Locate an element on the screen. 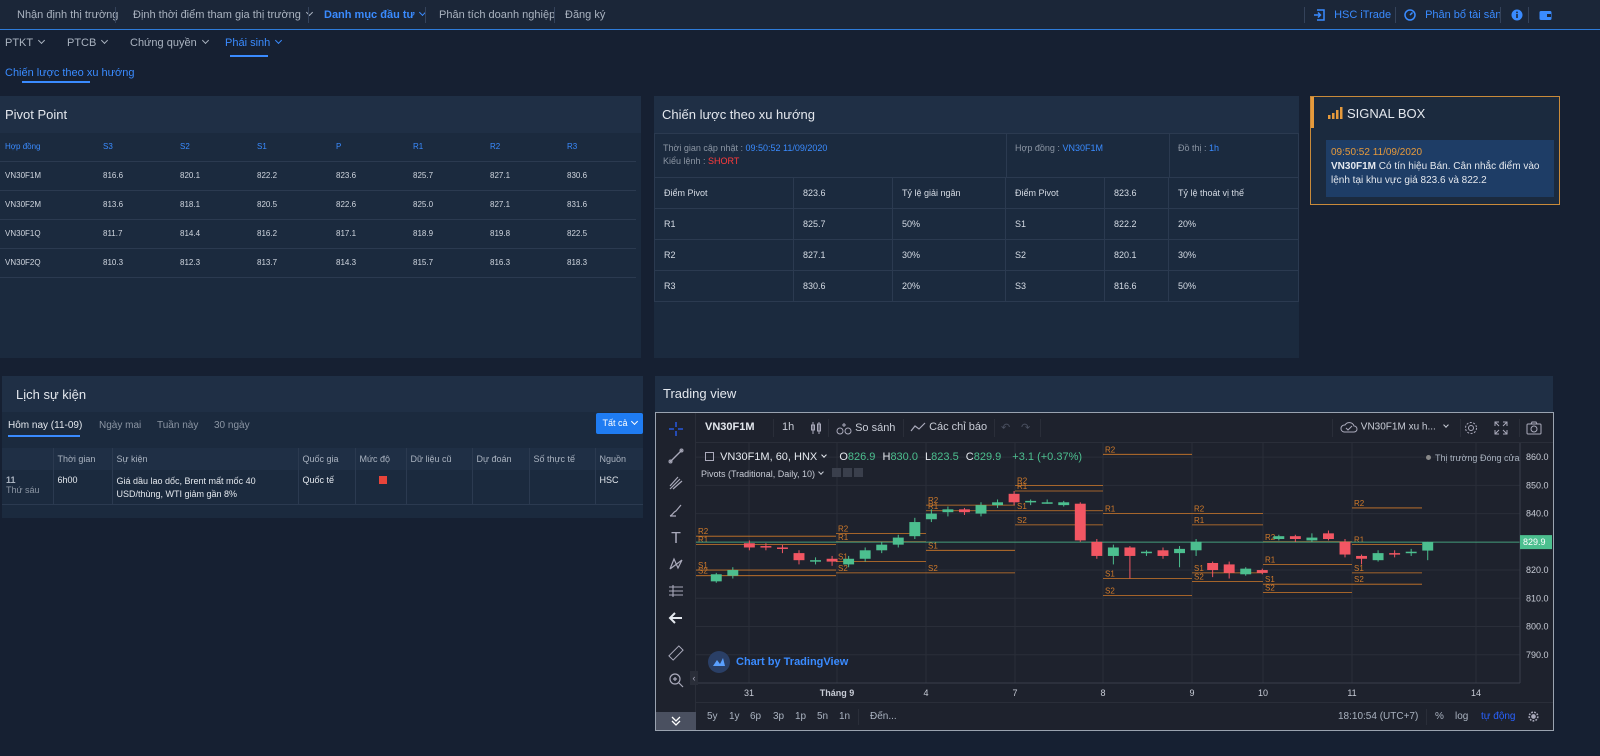 This screenshot has height=756, width=1600. cell: 820.5 is located at coordinates (291, 204).